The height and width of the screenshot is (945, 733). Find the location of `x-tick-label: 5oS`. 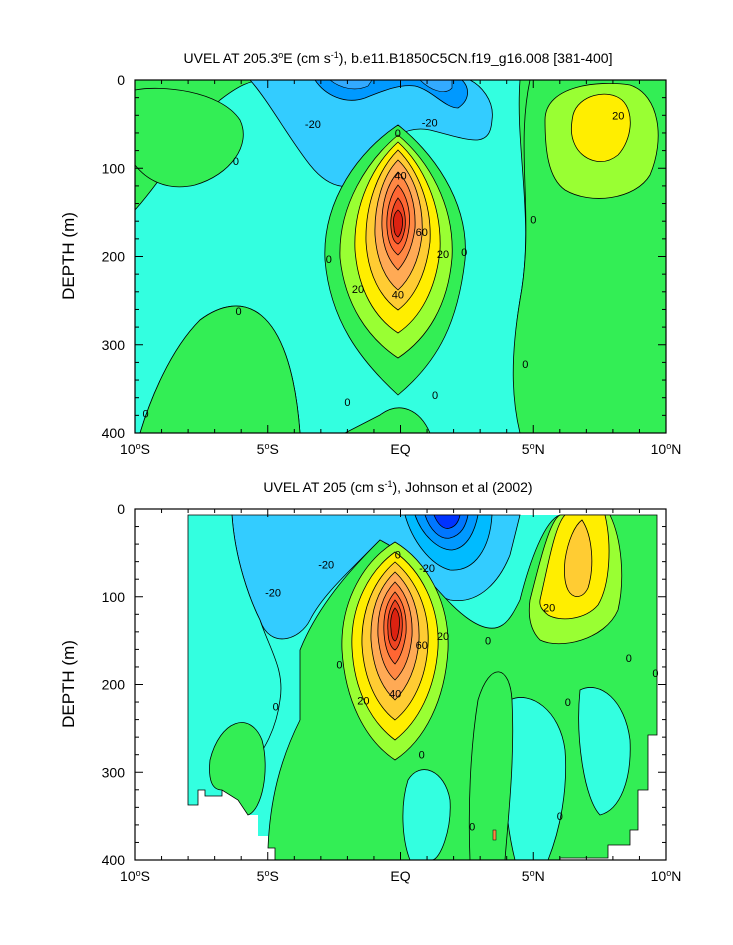

x-tick-label: 5oS is located at coordinates (268, 876).